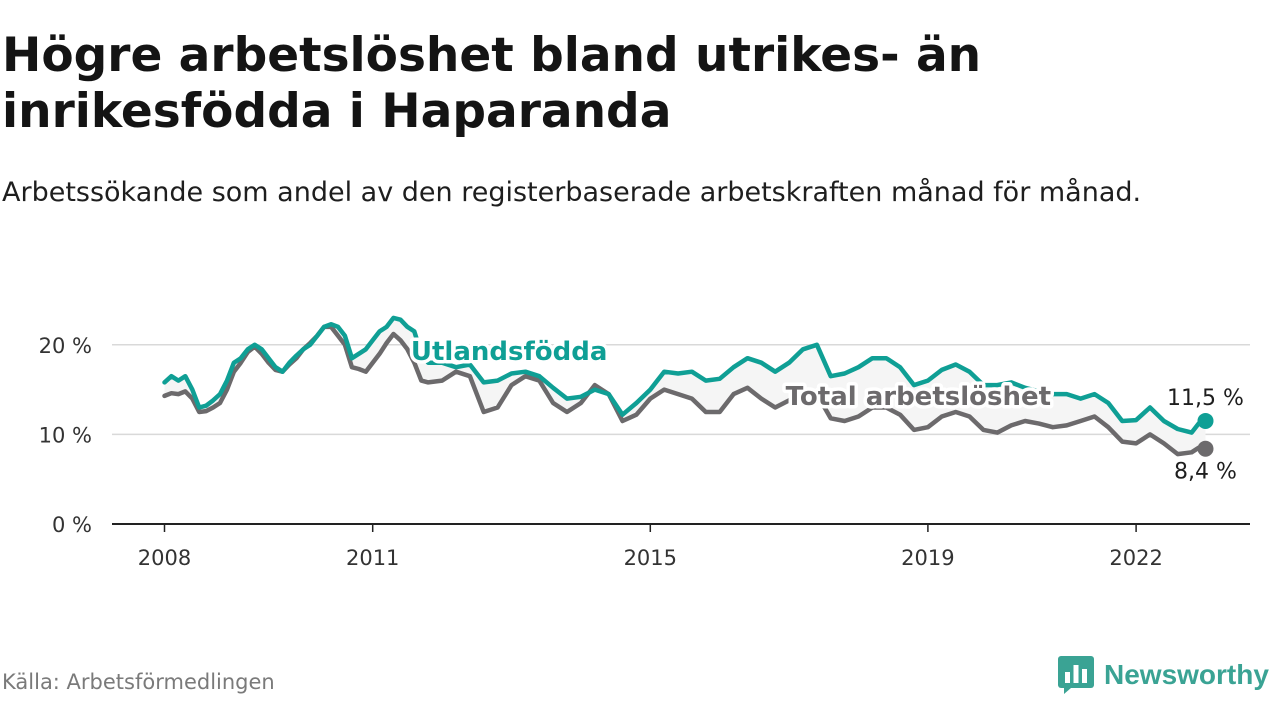 Image resolution: width=1280 pixels, height=720 pixels. What do you see at coordinates (1205, 448) in the screenshot?
I see `end-point-total` at bounding box center [1205, 448].